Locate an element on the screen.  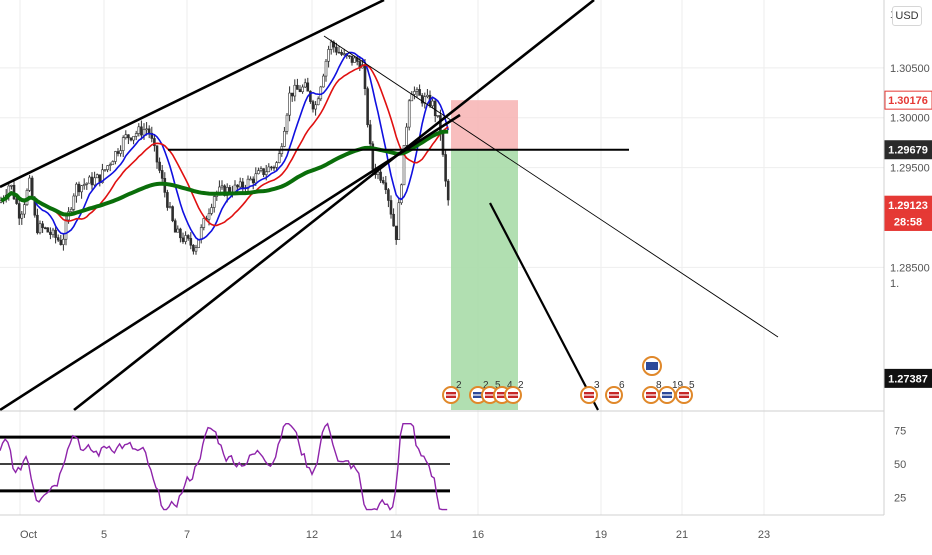
price-tag-label: 1.30176 is located at coordinates (908, 101).